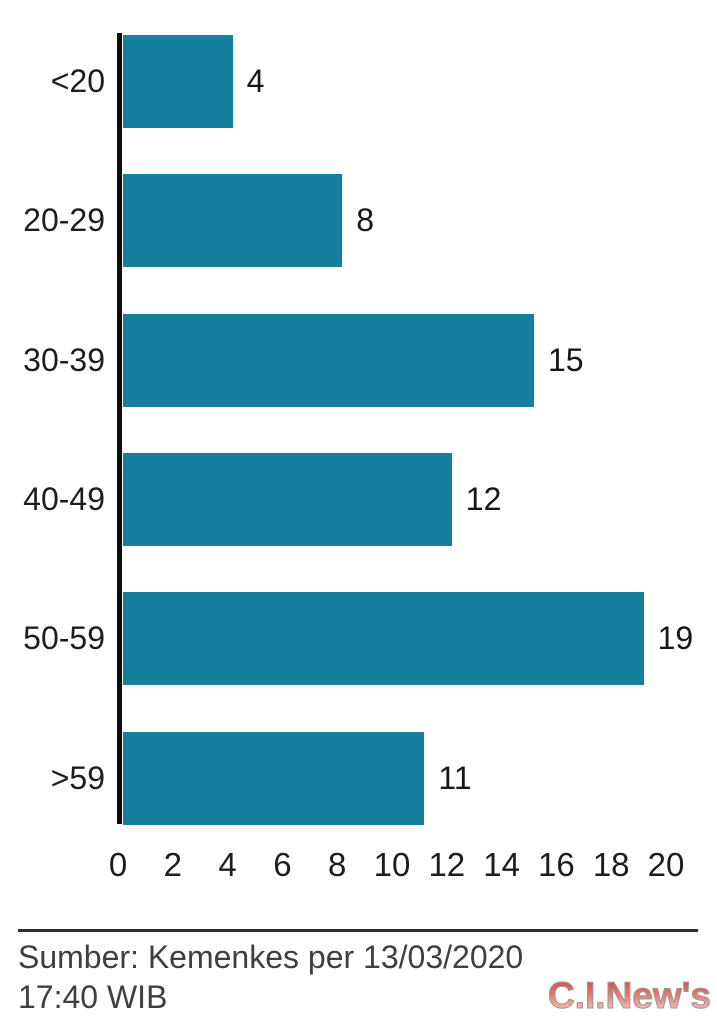 This screenshot has height=1024, width=717. I want to click on x-tick-label: 10, so click(392, 864).